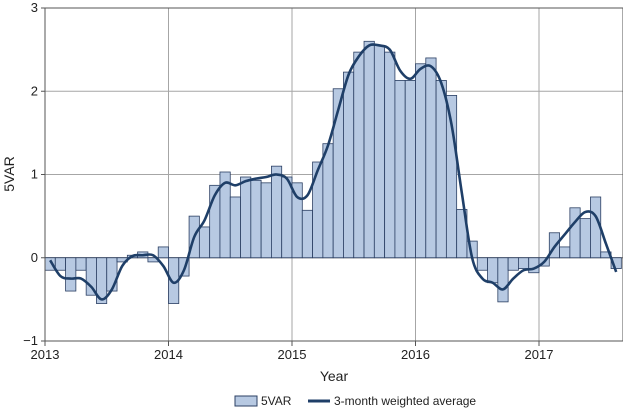 This screenshot has width=623, height=408. What do you see at coordinates (34, 90) in the screenshot?
I see `y-tick-label: 2` at bounding box center [34, 90].